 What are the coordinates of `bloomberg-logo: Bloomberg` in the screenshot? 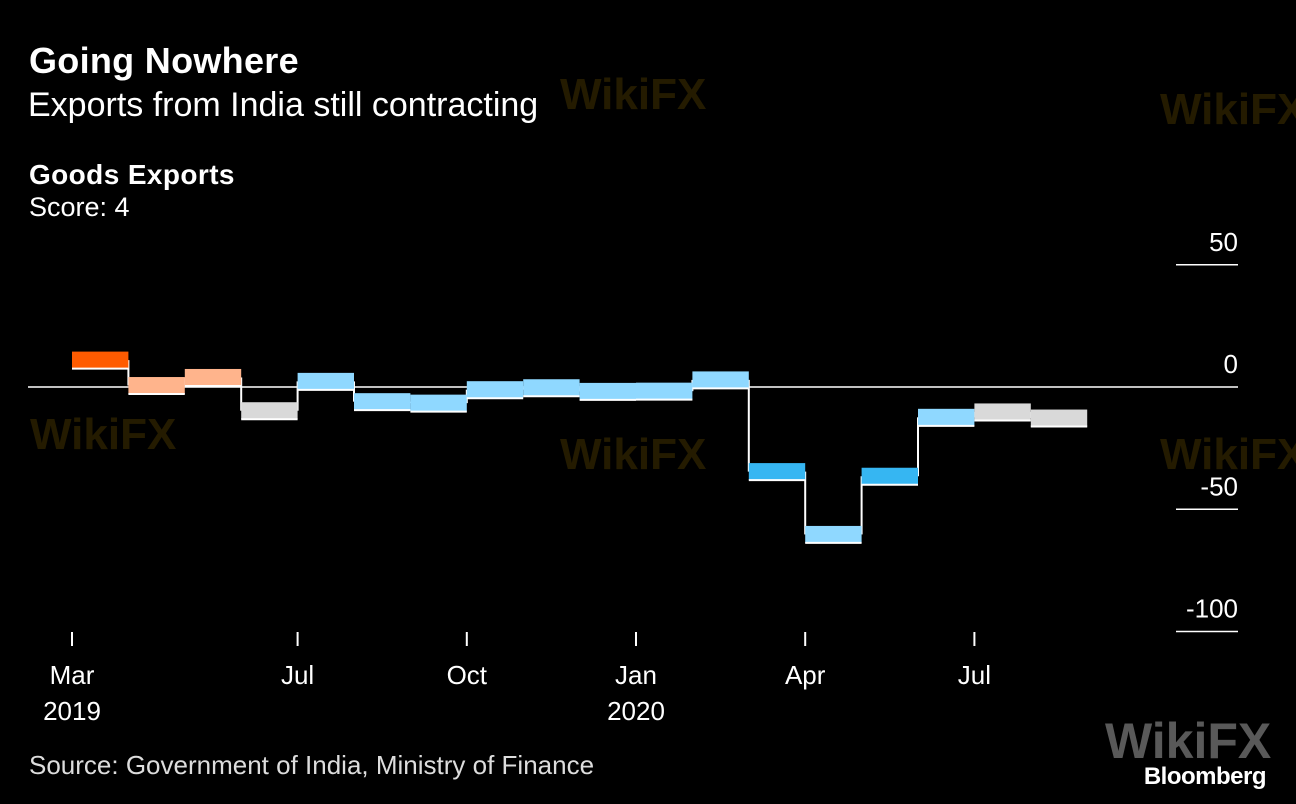 It's located at (1205, 776).